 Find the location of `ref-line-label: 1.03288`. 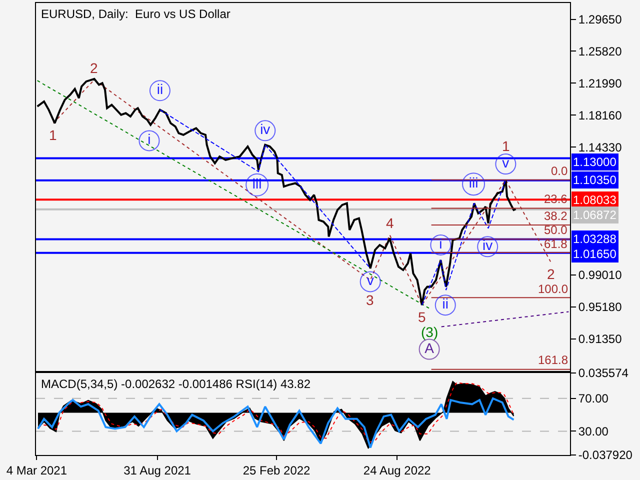

ref-line-label: 1.03288 is located at coordinates (595, 239).